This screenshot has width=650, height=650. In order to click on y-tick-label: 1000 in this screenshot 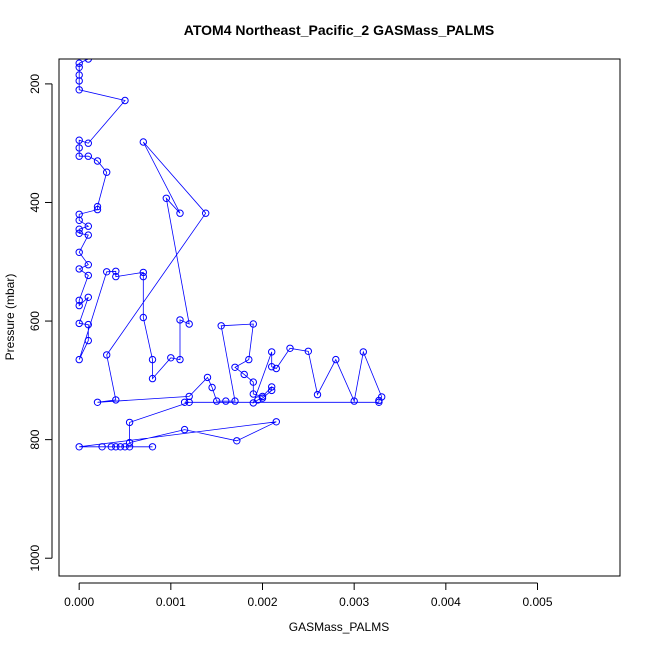, I will do `click(35, 558)`.